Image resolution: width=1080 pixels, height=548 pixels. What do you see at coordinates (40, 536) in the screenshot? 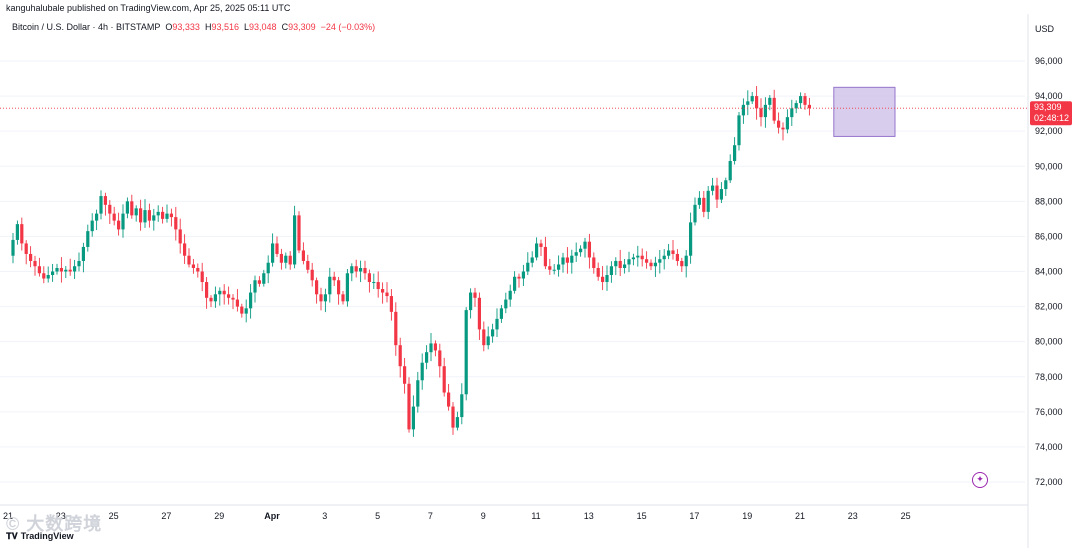
I see `tradingview-logo: 𝐓𝐕 TradingView` at bounding box center [40, 536].